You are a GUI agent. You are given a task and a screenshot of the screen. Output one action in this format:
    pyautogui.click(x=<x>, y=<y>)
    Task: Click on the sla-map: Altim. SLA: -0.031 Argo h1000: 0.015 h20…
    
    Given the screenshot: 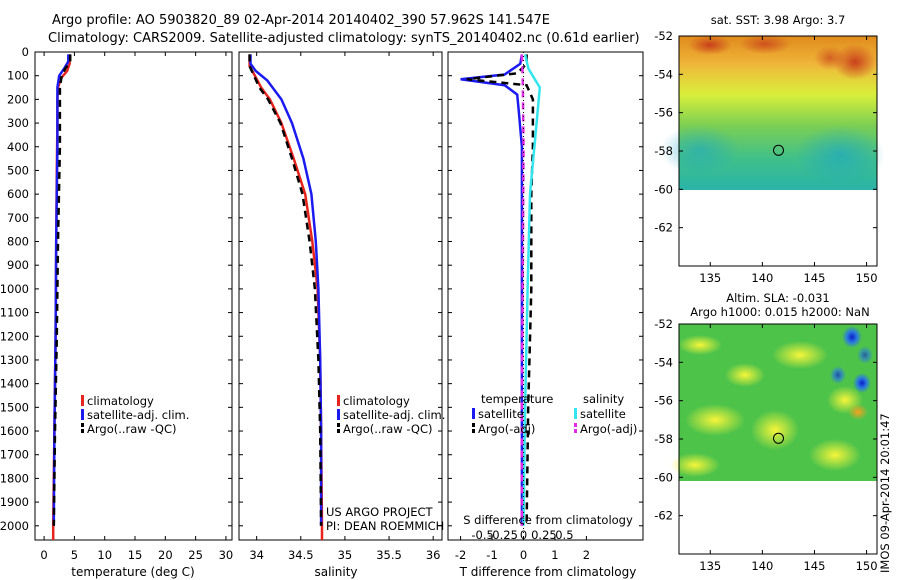 What is the action you would take?
    pyautogui.click(x=765, y=432)
    